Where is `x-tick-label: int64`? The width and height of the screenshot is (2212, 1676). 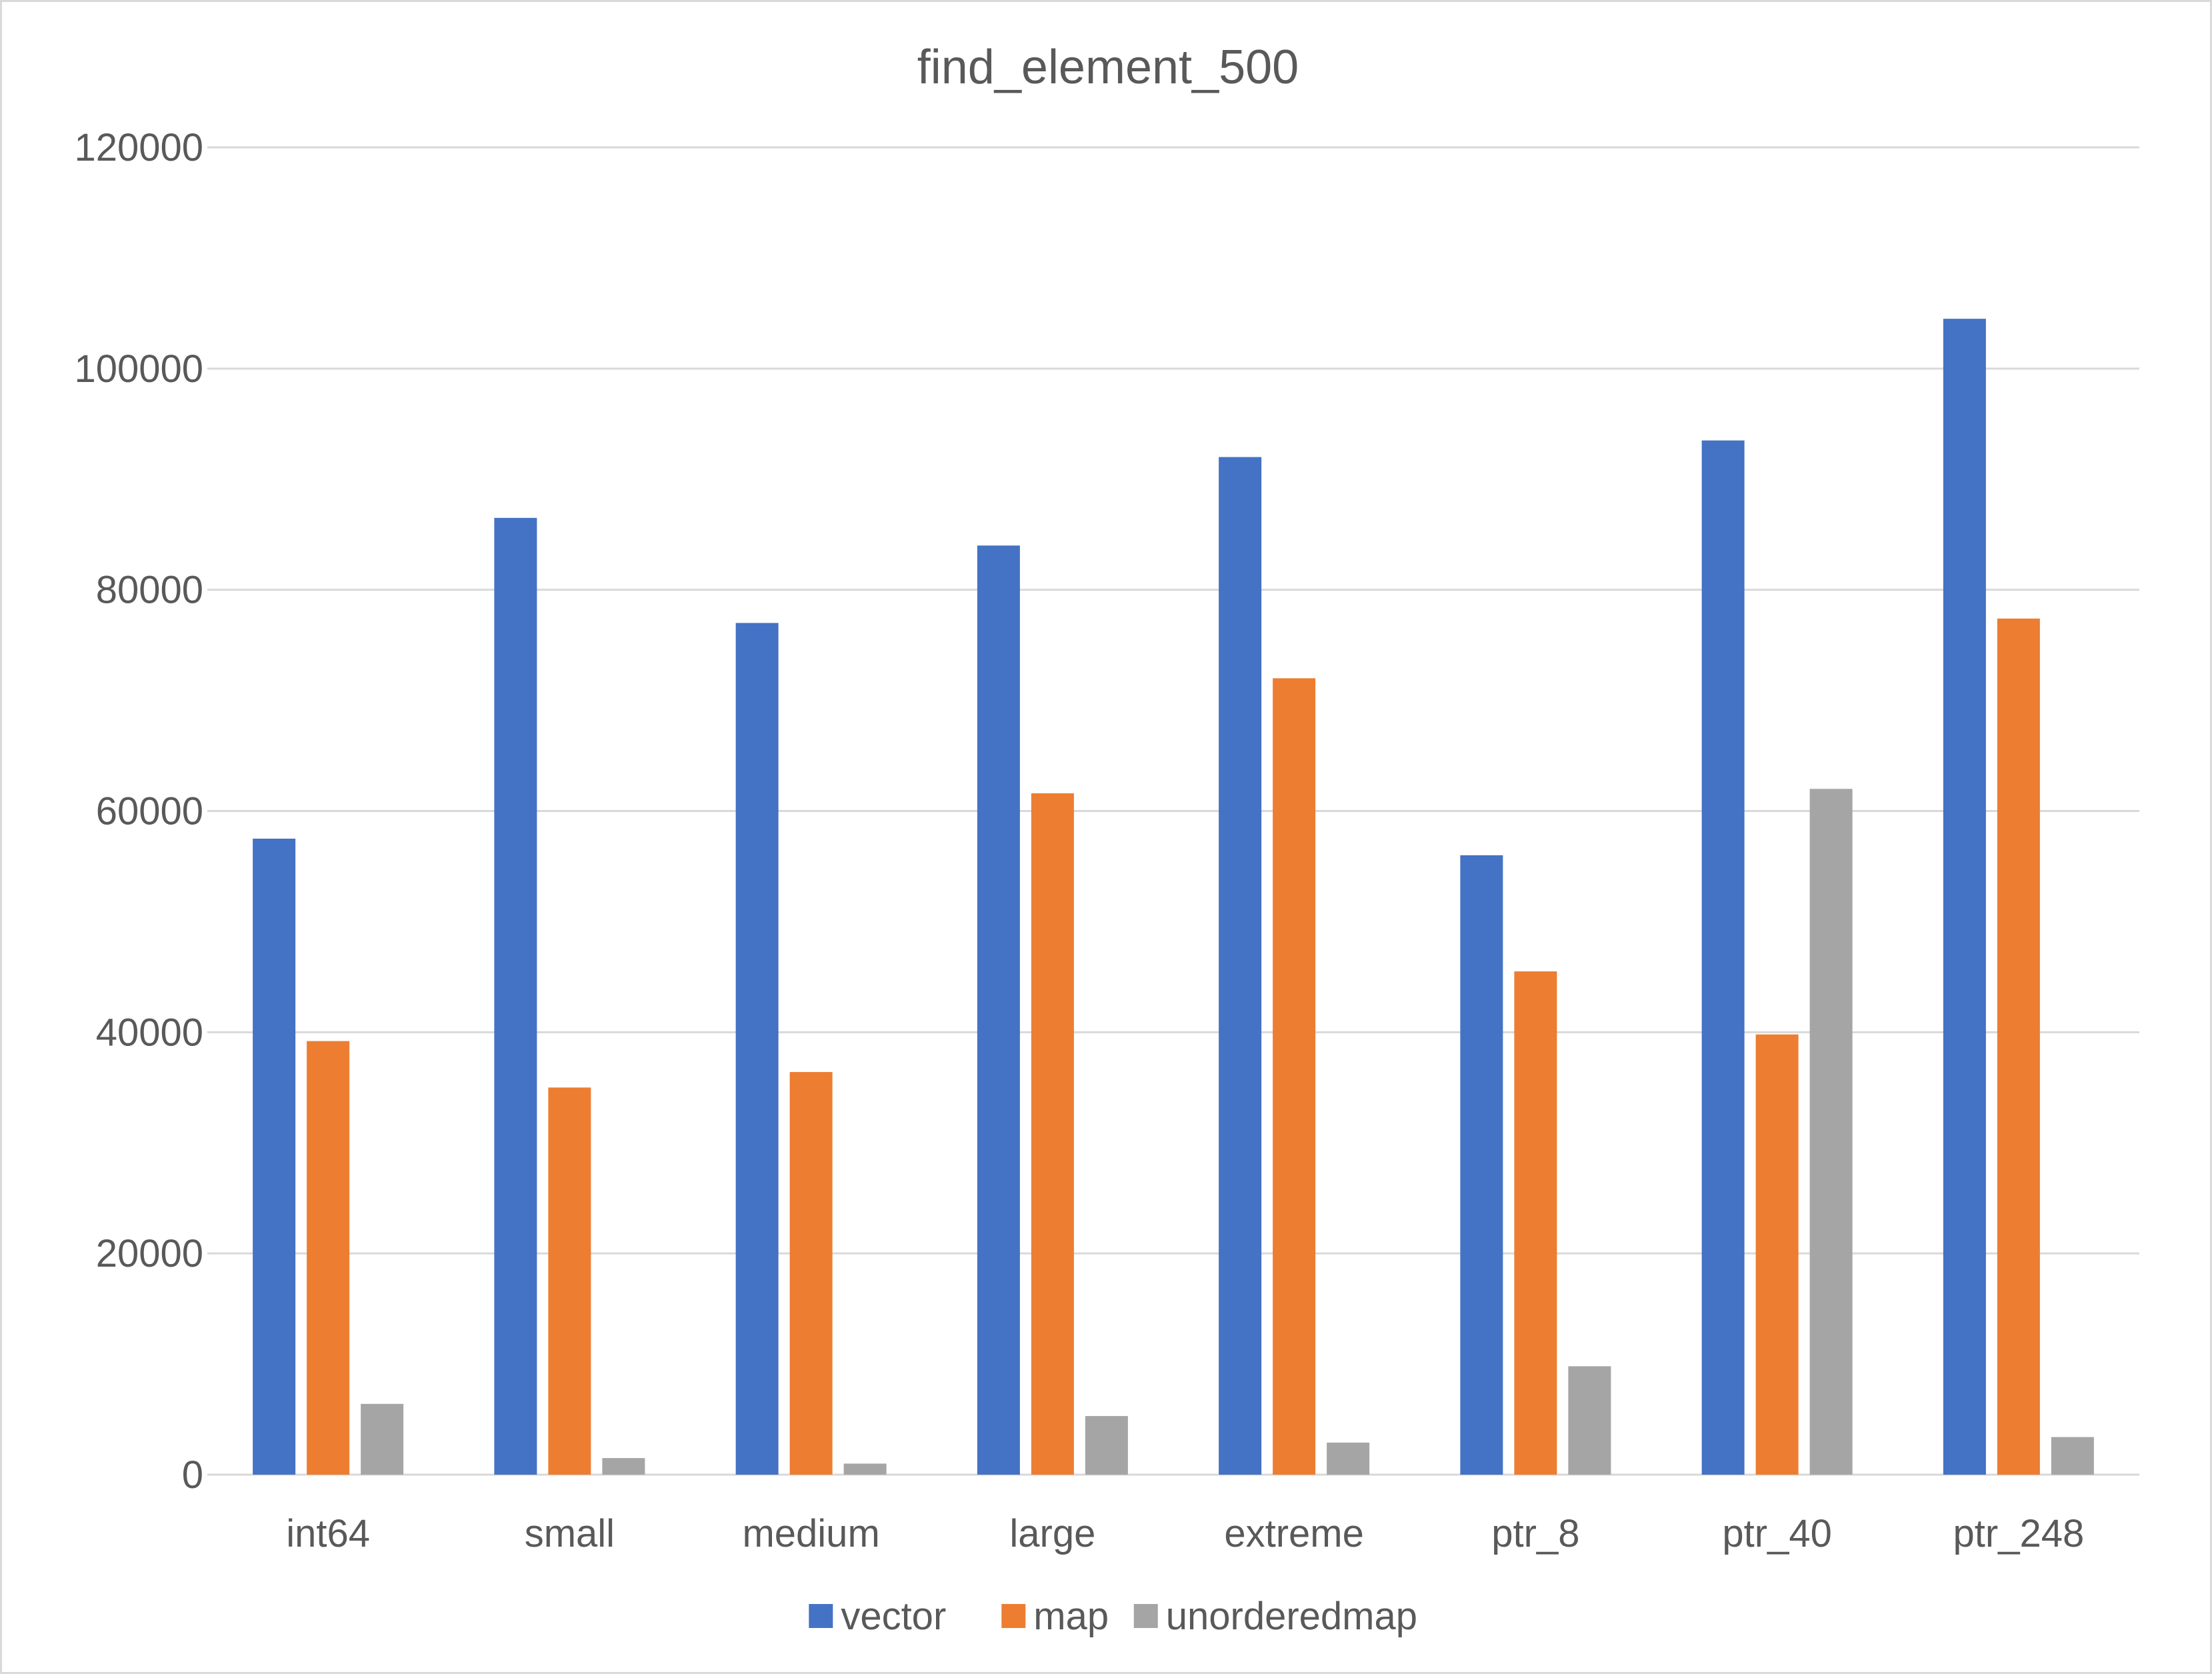
x-tick-label: int64 is located at coordinates (328, 1533).